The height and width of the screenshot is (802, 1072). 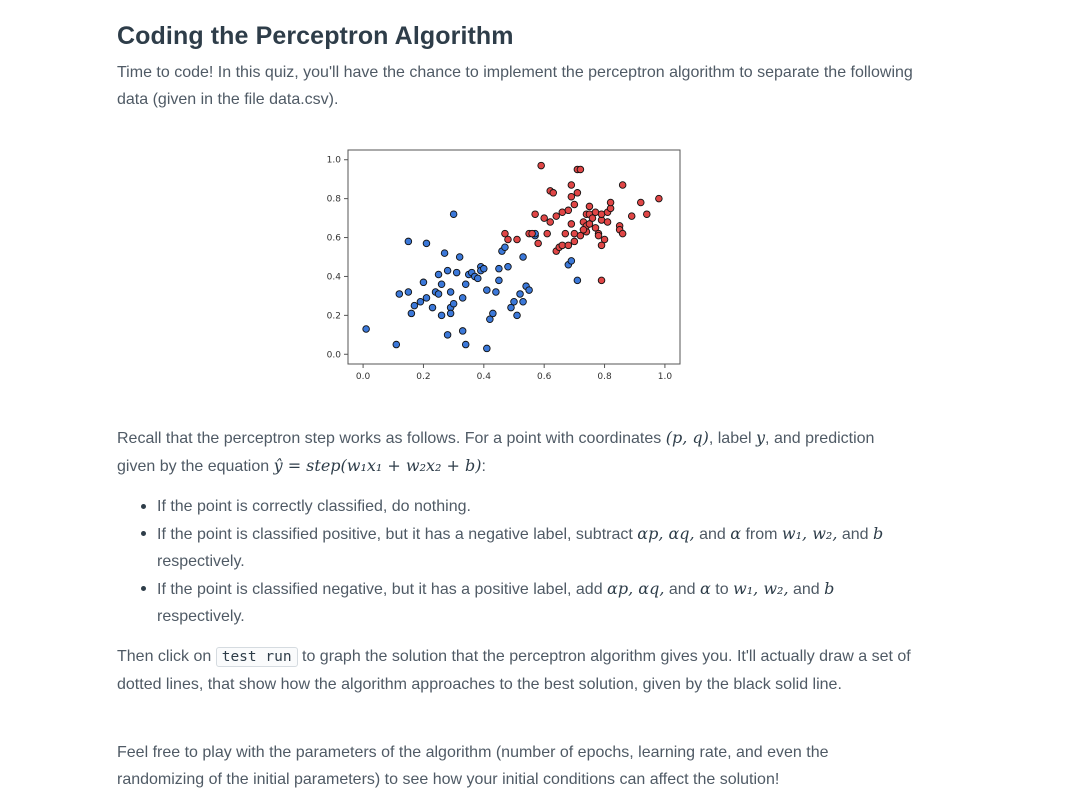 I want to click on bullet-2-math-1: αp, αq,, so click(x=666, y=533).